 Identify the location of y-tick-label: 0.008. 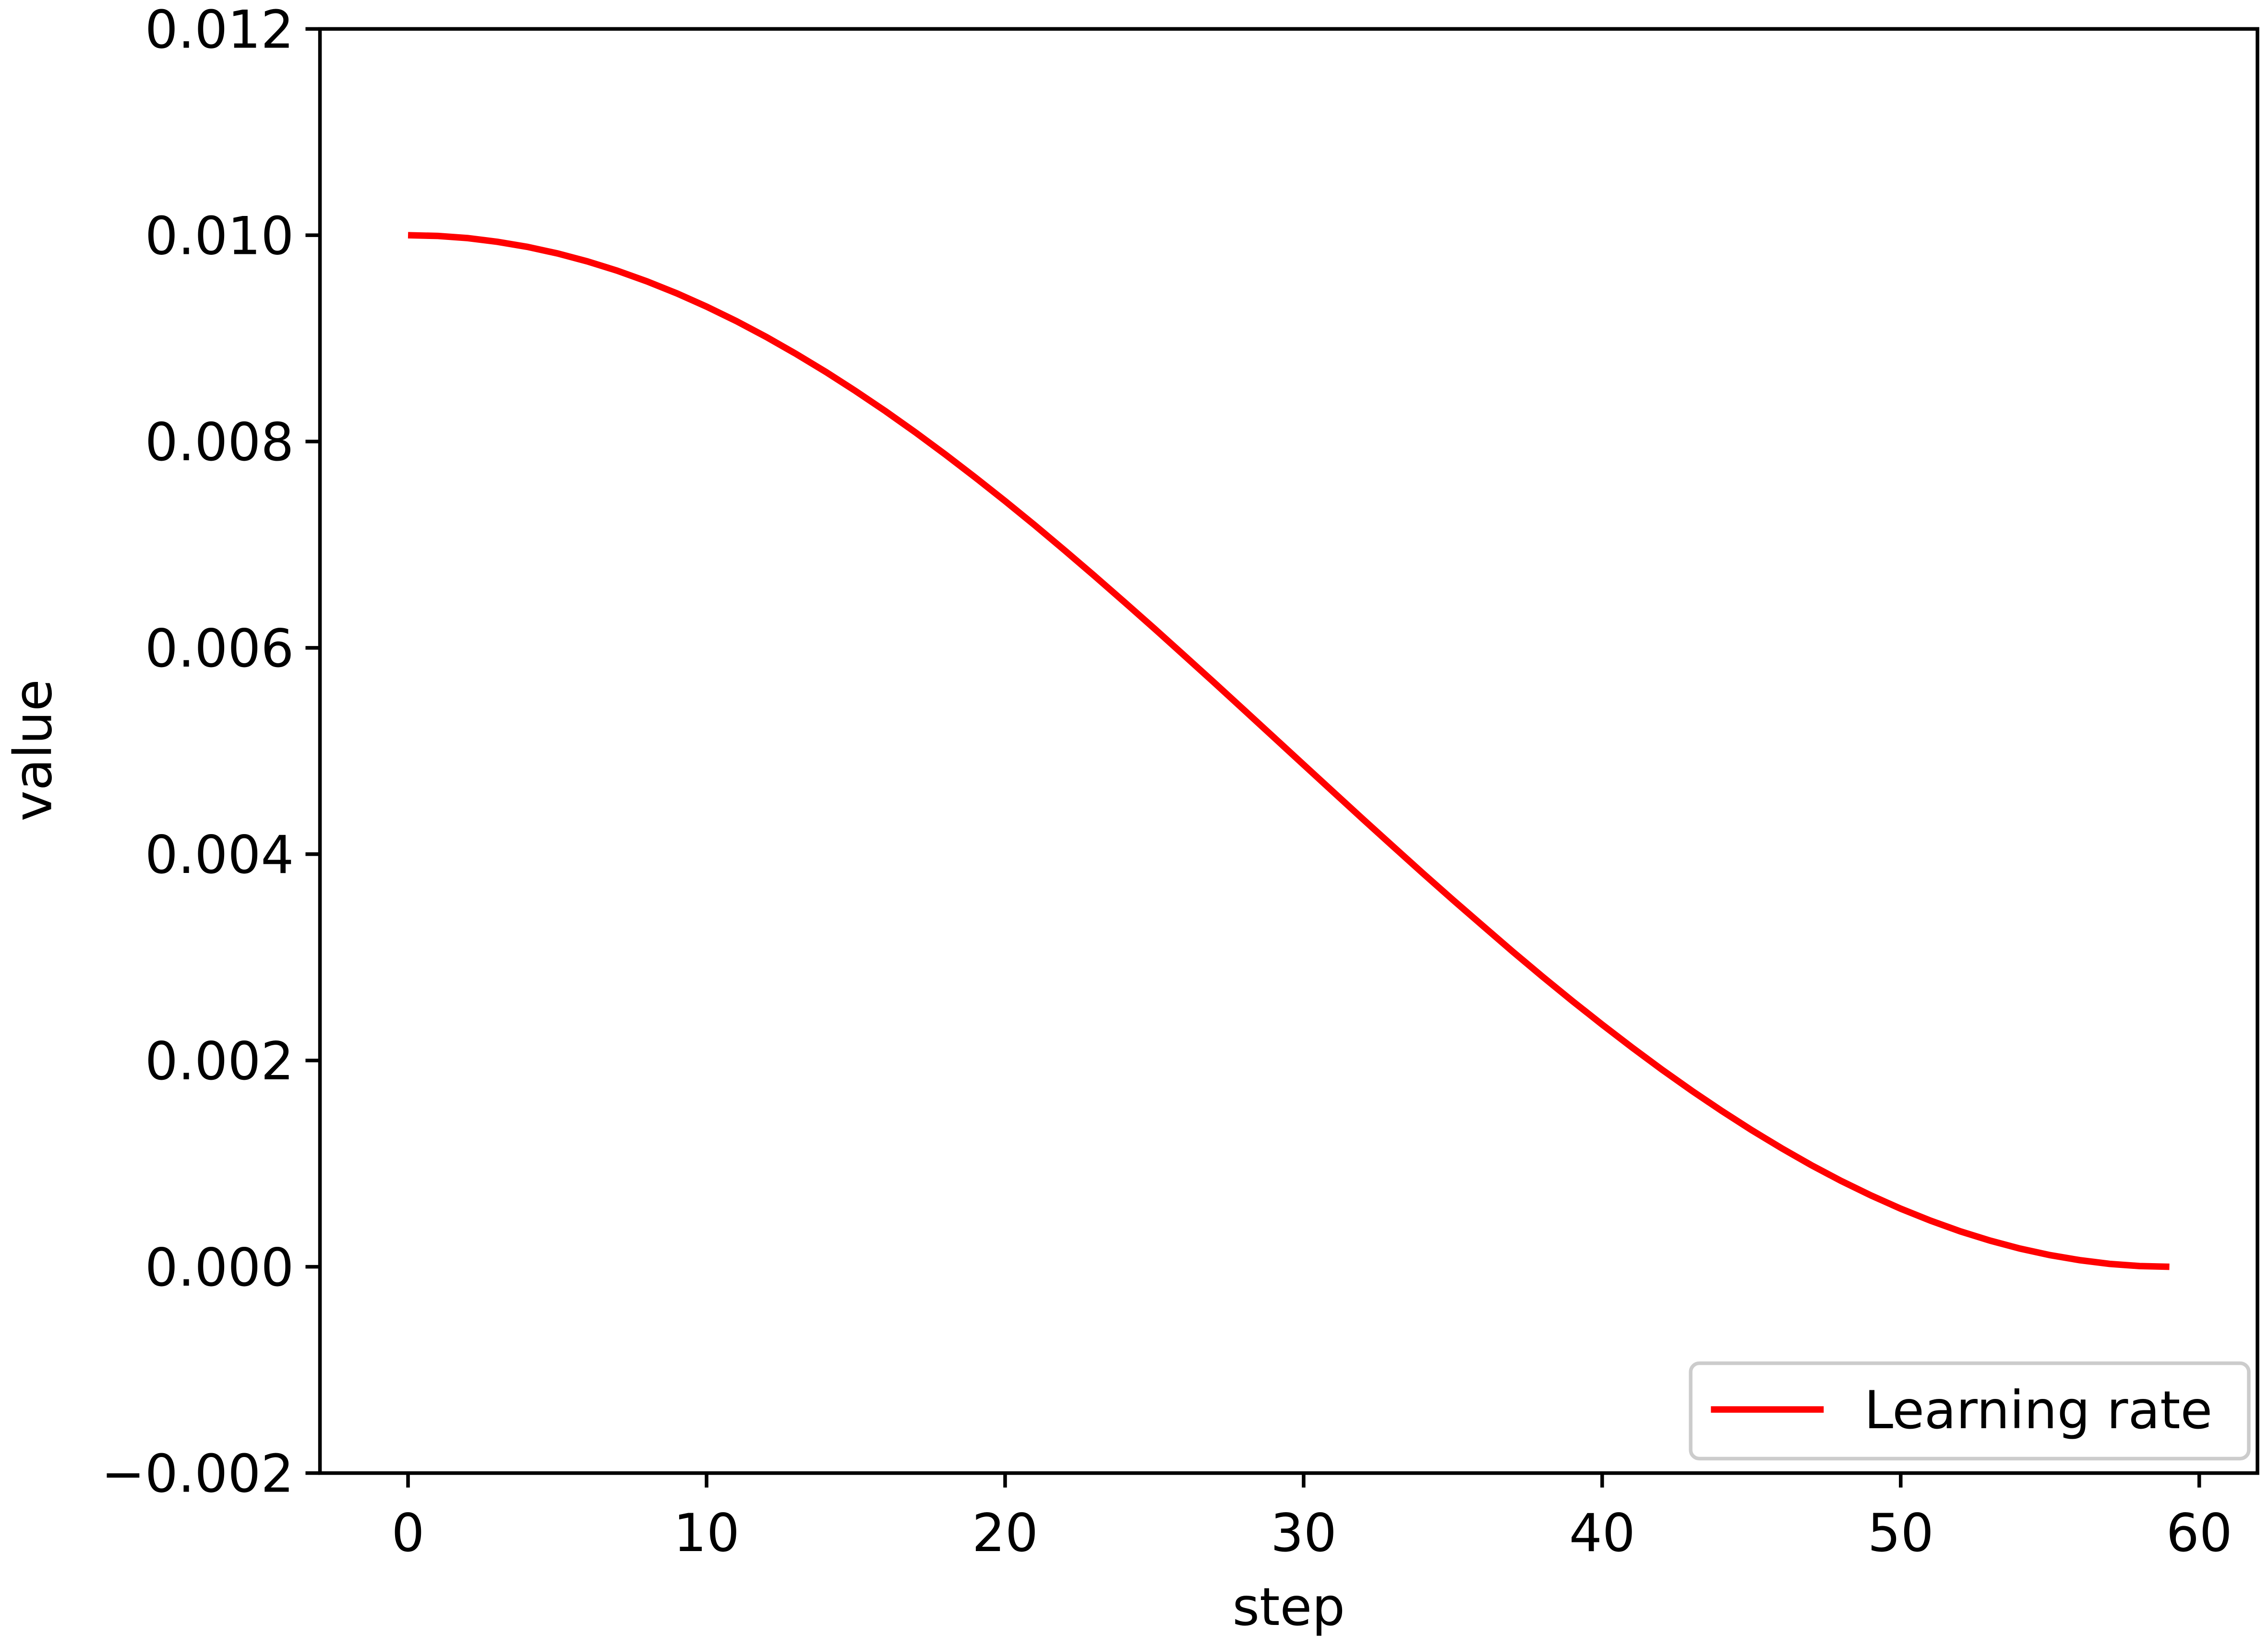
(219, 442).